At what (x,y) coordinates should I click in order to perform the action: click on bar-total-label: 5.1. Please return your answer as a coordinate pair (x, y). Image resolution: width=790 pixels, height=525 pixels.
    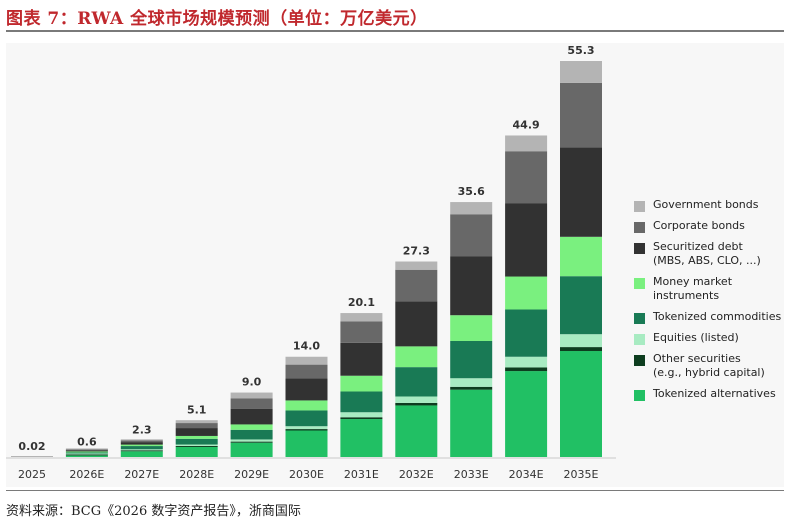
    Looking at the image, I should click on (197, 409).